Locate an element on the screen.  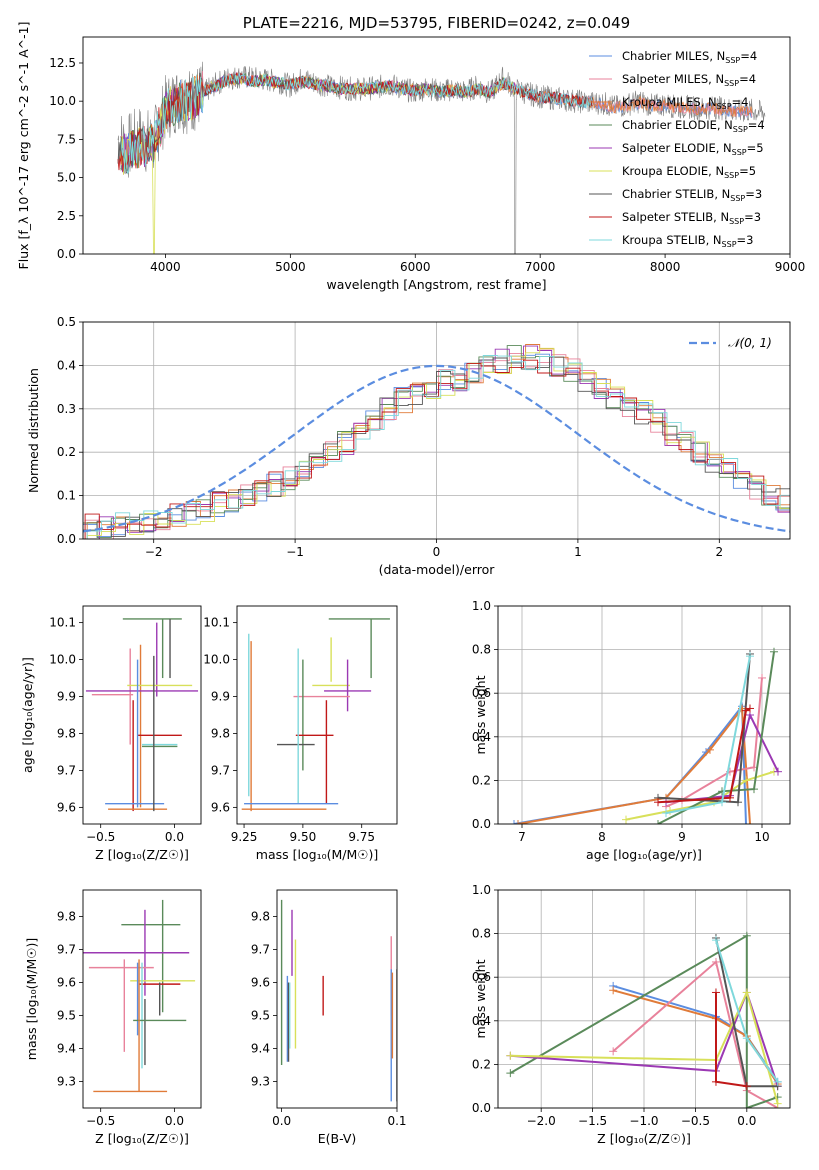
x-axis-label: wavelength [Angstrom, rest frame] is located at coordinates (436, 284).